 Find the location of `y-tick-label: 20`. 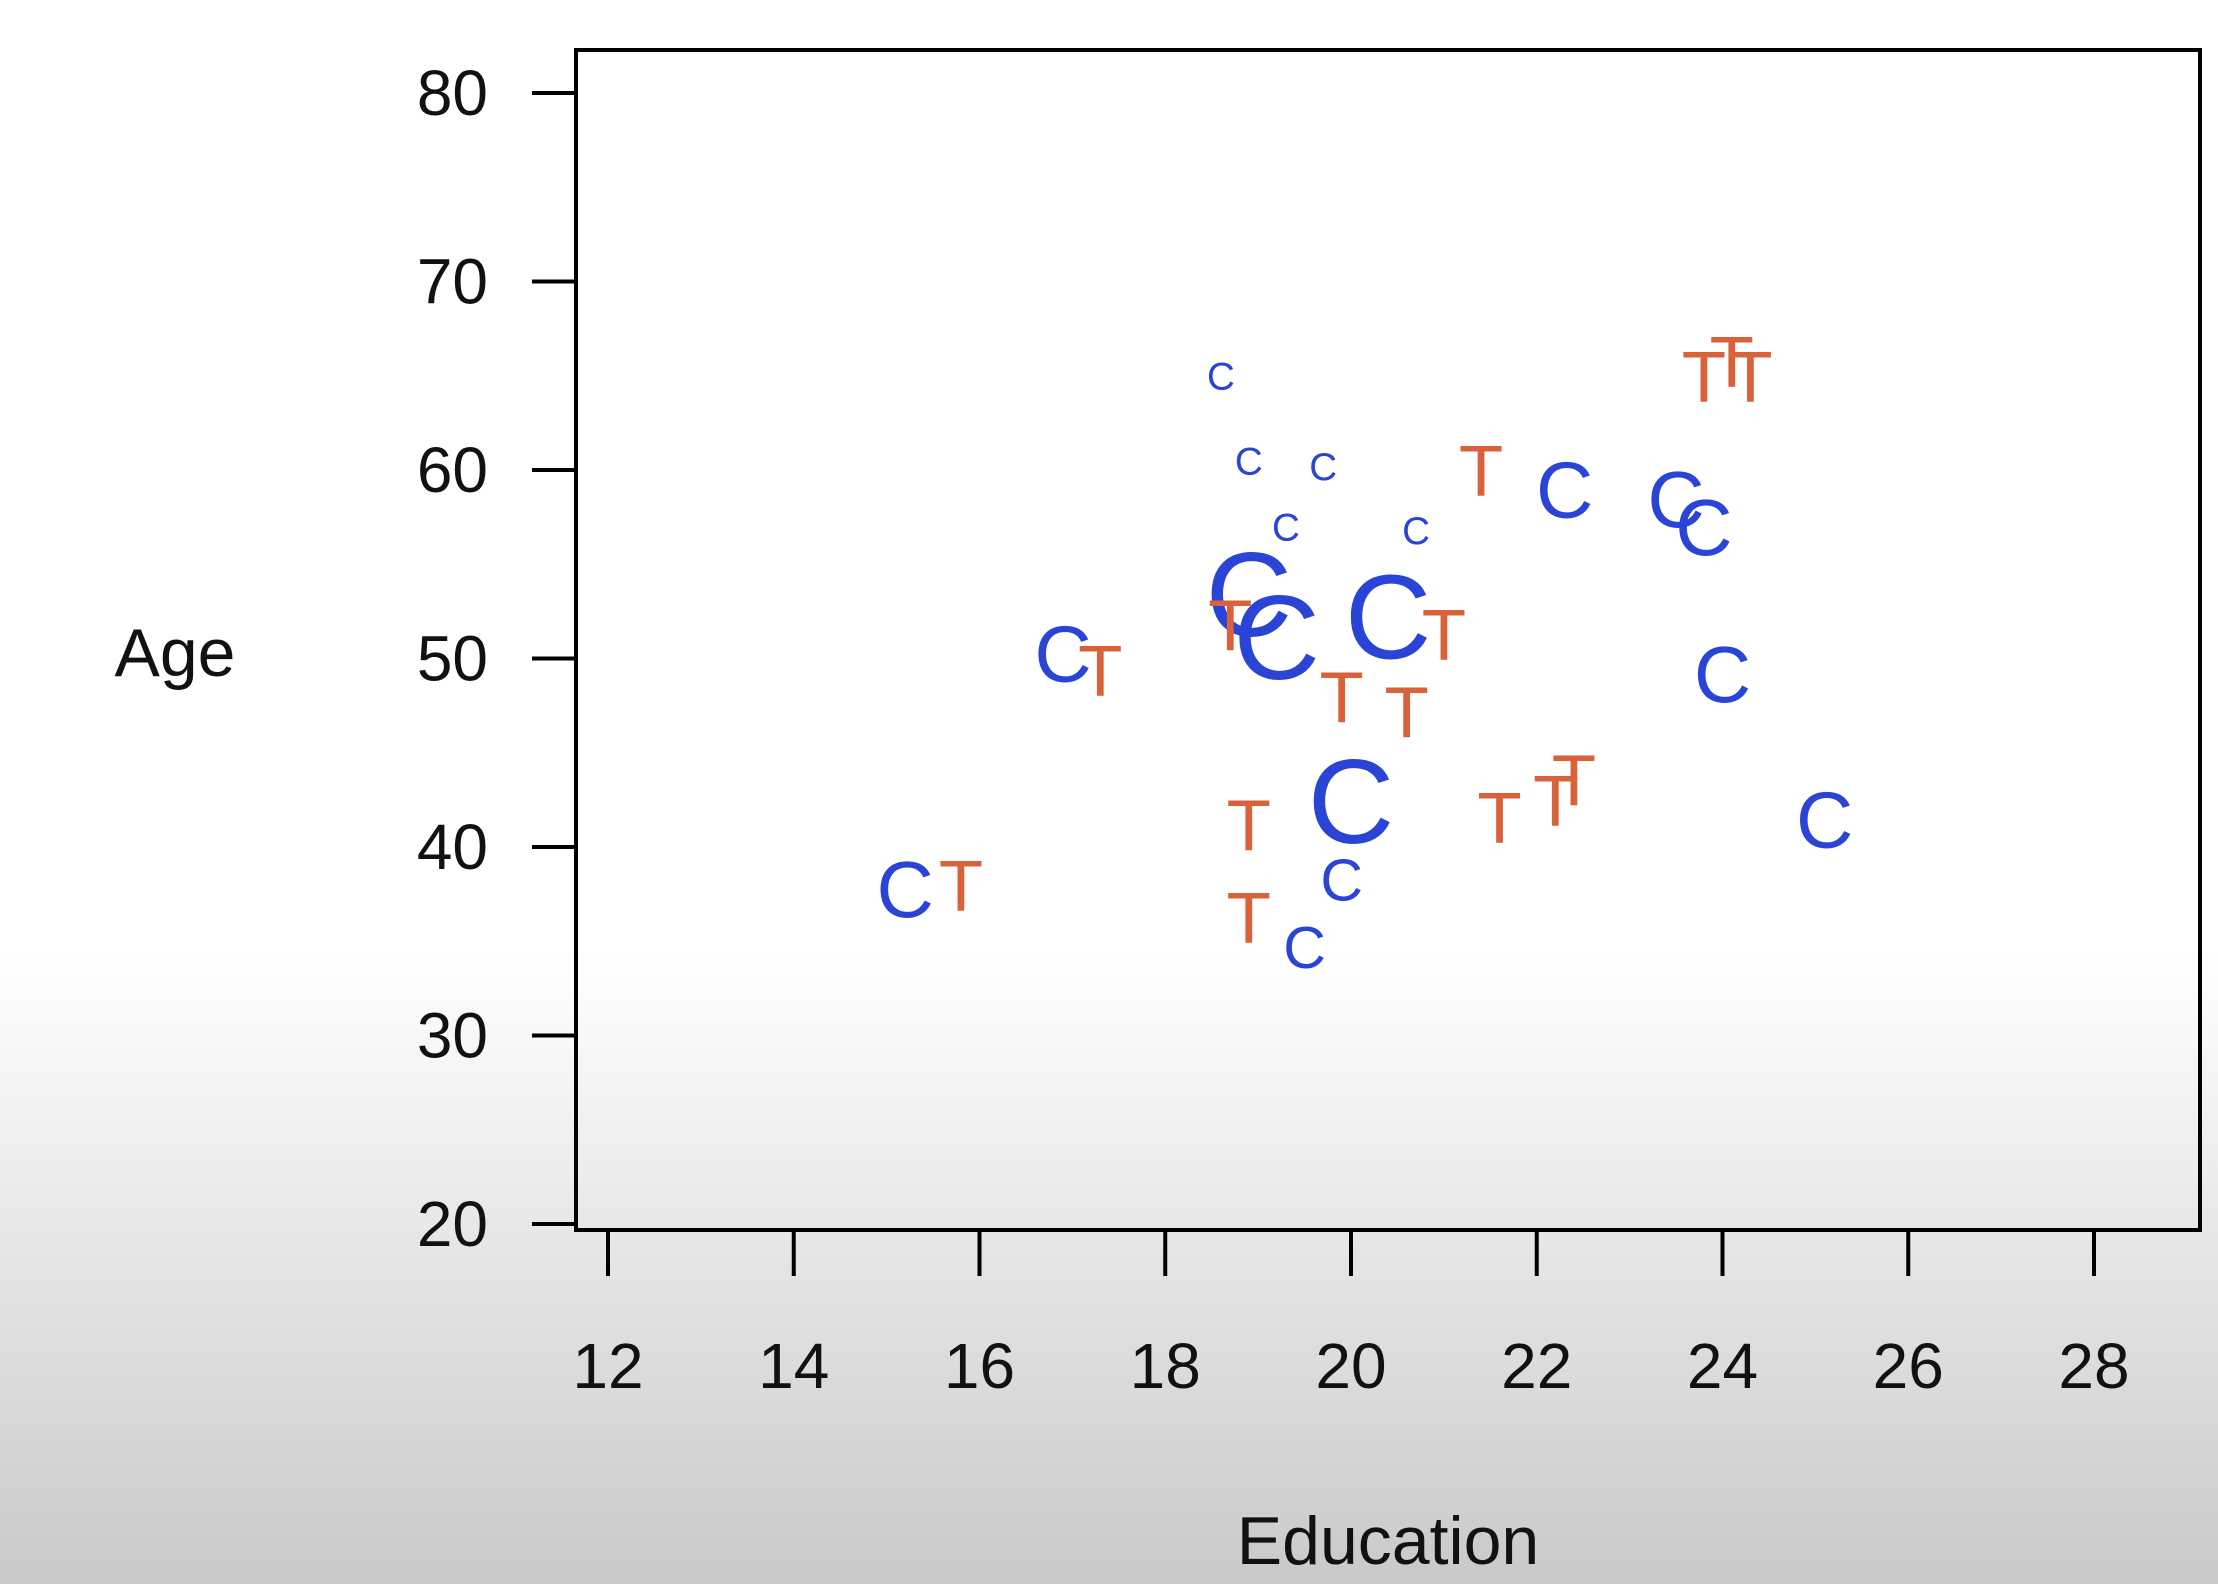

y-tick-label: 20 is located at coordinates (452, 1224).